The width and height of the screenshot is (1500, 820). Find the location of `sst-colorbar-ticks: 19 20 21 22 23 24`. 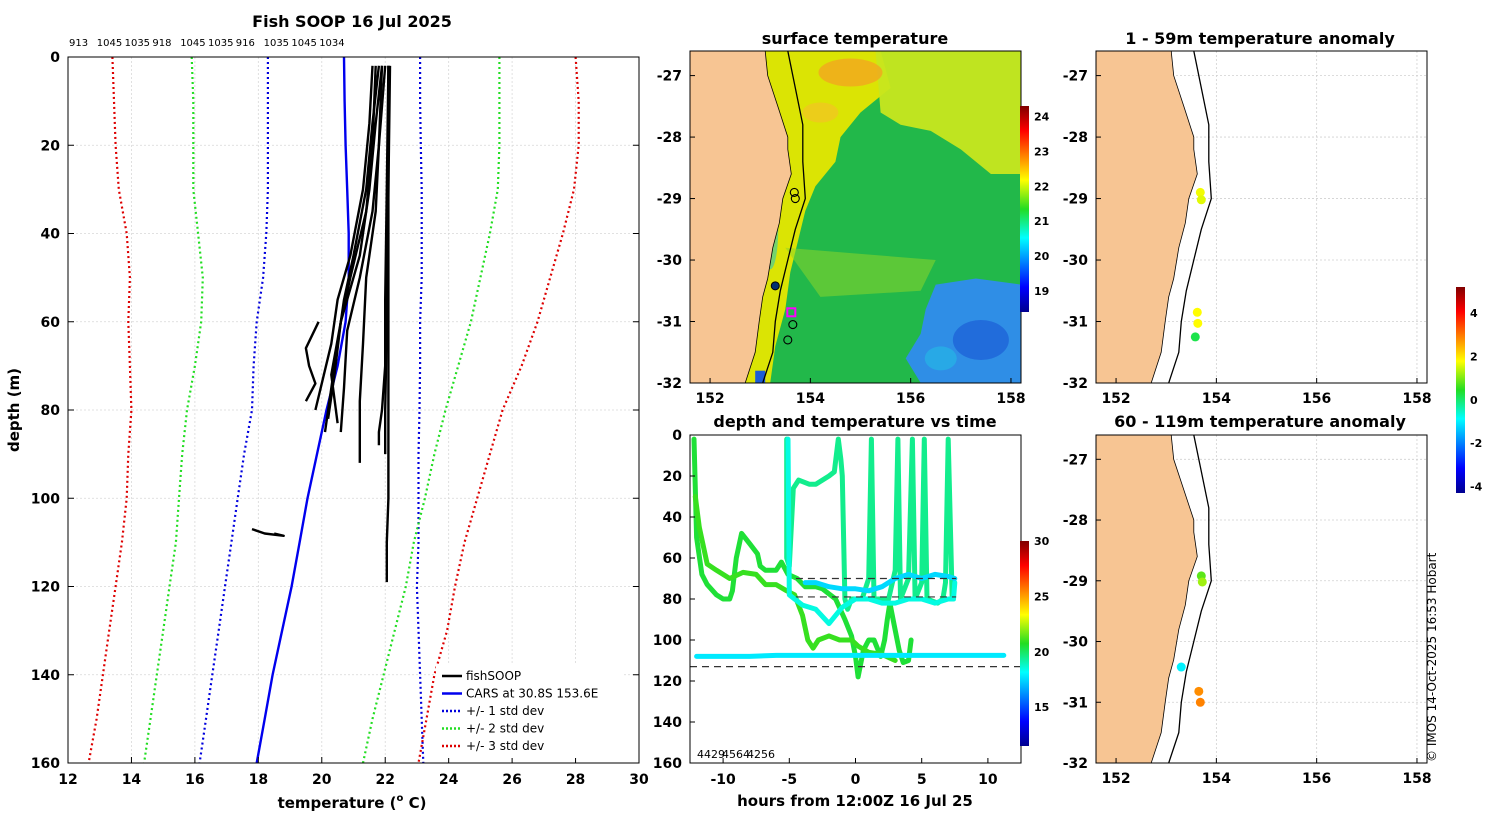

sst-colorbar-ticks: 19 20 21 22 23 24 is located at coordinates (1042, 204).